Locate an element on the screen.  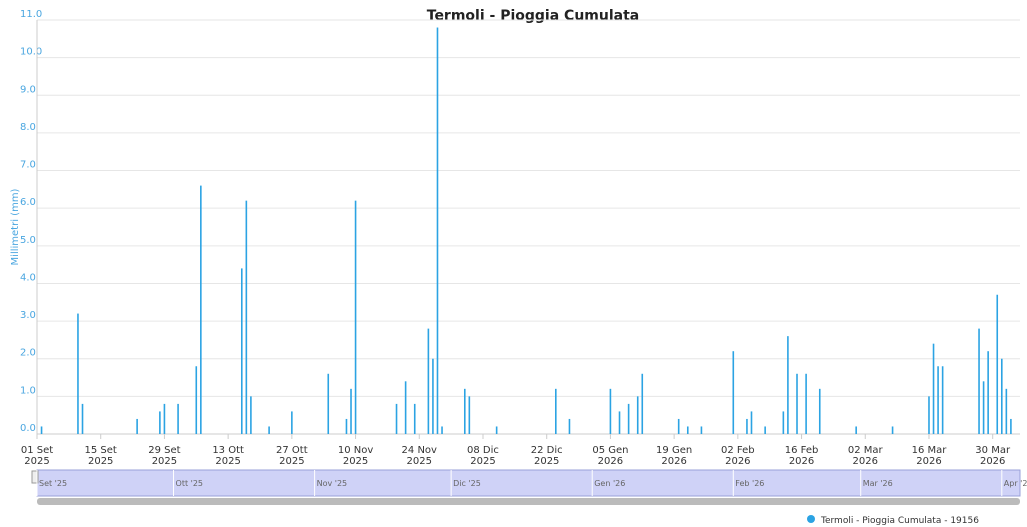
navigator-label: Apr '2 is located at coordinates (1015, 483).